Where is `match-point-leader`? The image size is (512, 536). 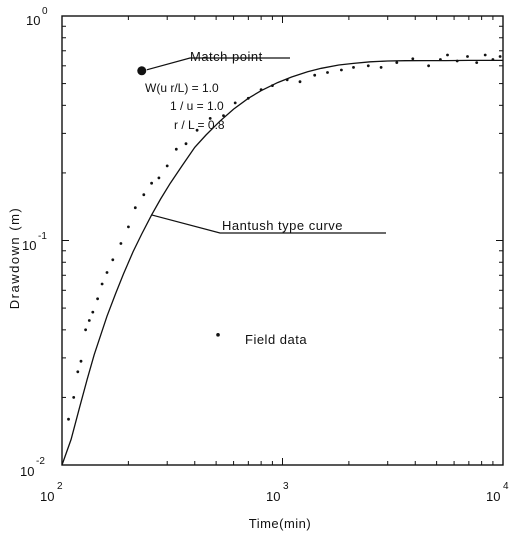
match-point-leader is located at coordinates (218, 64).